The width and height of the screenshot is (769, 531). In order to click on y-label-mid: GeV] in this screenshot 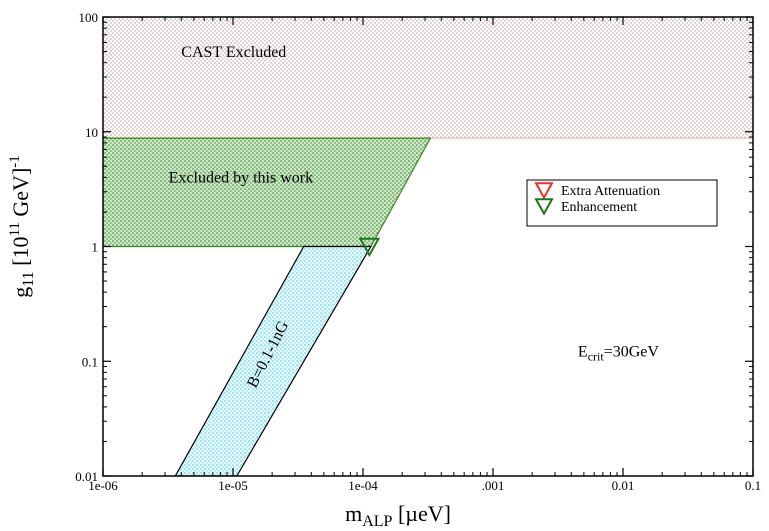, I will do `click(20, 195)`.